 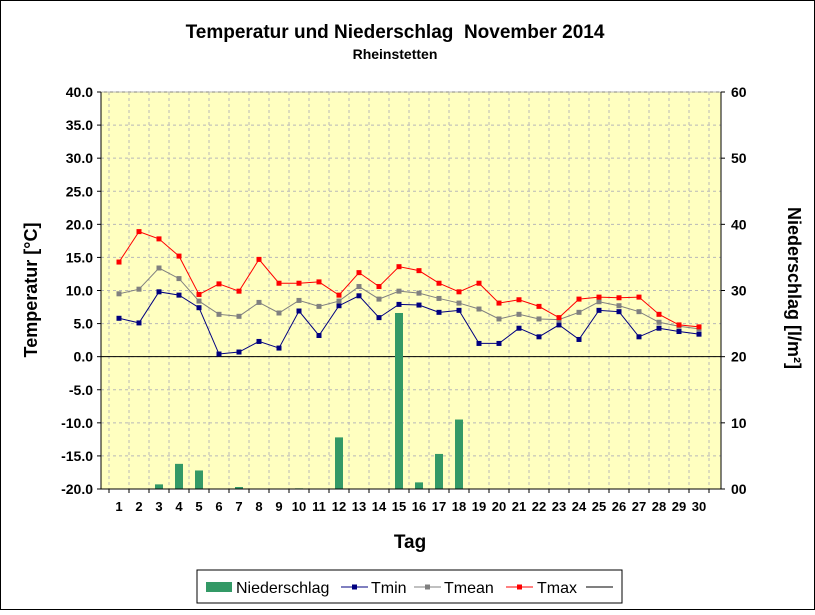 I want to click on x-tick-label: 9, so click(x=278, y=506).